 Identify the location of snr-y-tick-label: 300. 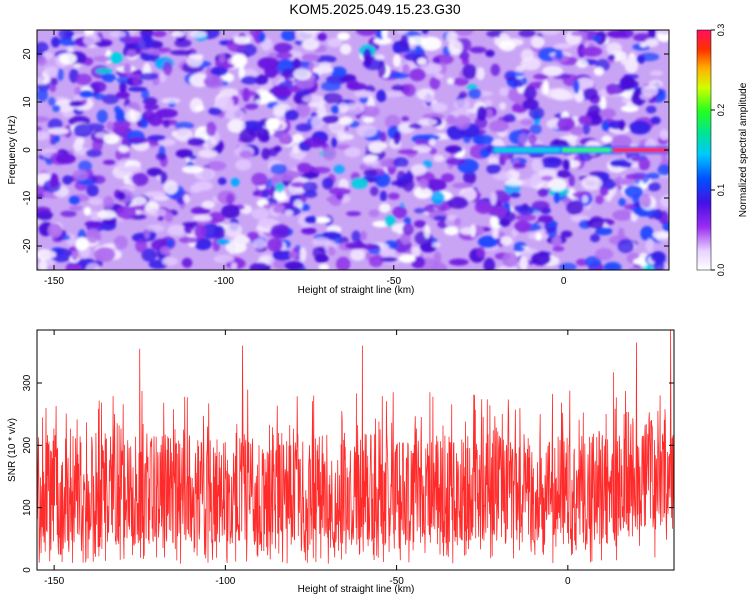
(27, 382).